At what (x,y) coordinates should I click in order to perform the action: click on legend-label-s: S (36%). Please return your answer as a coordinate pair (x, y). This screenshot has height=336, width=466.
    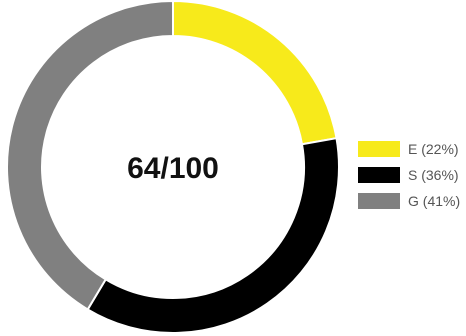
    Looking at the image, I should click on (433, 175).